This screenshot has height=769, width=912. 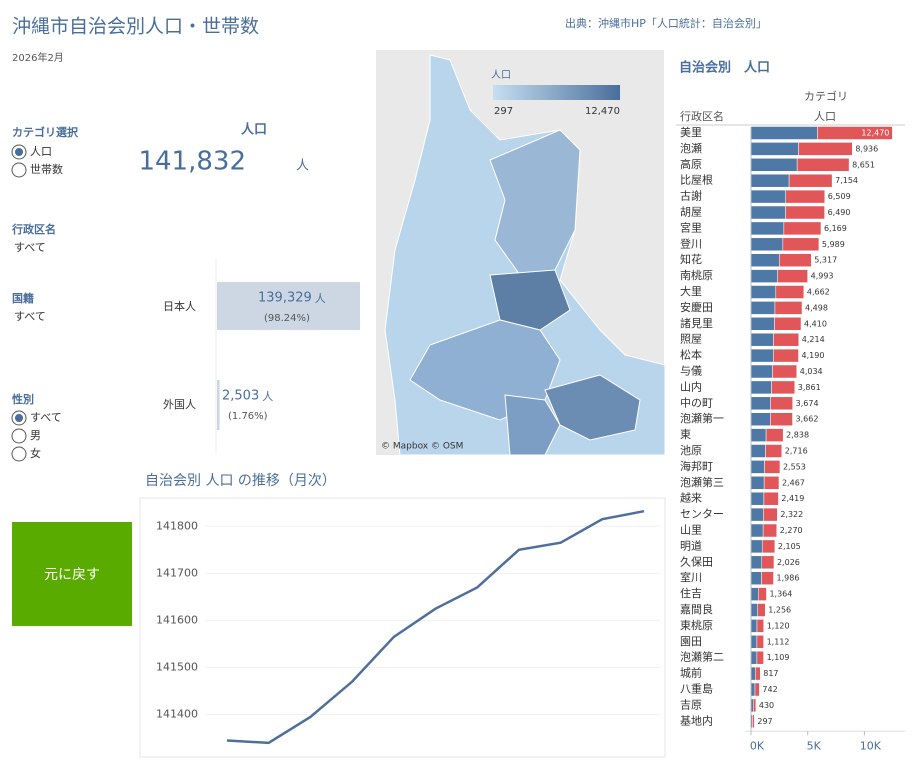 What do you see at coordinates (835, 228) in the screenshot?
I see `total-label: 6,169` at bounding box center [835, 228].